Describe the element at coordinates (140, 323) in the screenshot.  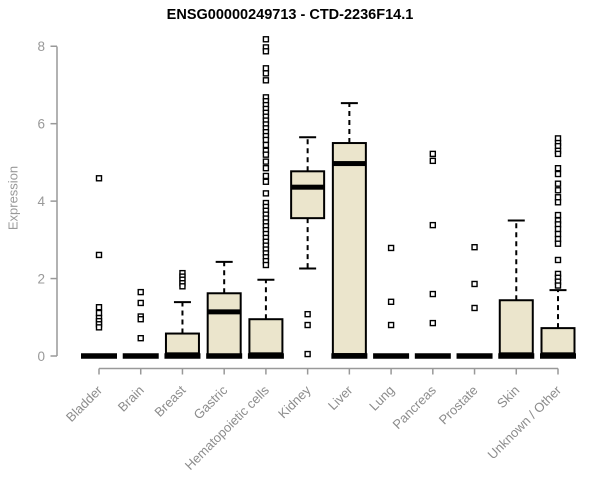
I see `boxplot-brain` at that location.